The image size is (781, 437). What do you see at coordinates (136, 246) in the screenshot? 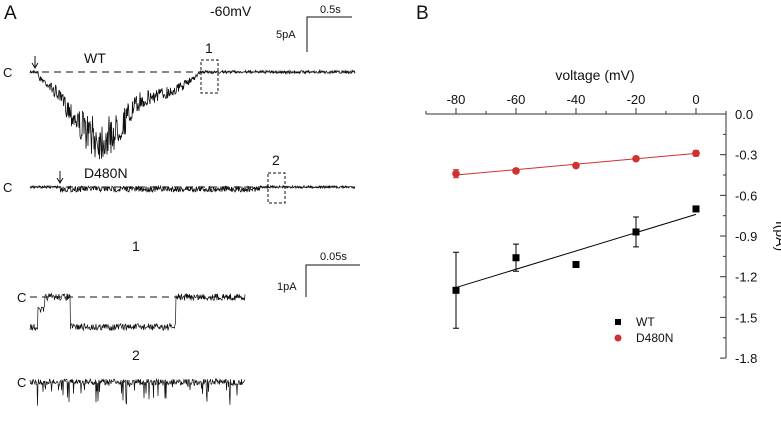
I see `zoom-label-1: 1` at bounding box center [136, 246].